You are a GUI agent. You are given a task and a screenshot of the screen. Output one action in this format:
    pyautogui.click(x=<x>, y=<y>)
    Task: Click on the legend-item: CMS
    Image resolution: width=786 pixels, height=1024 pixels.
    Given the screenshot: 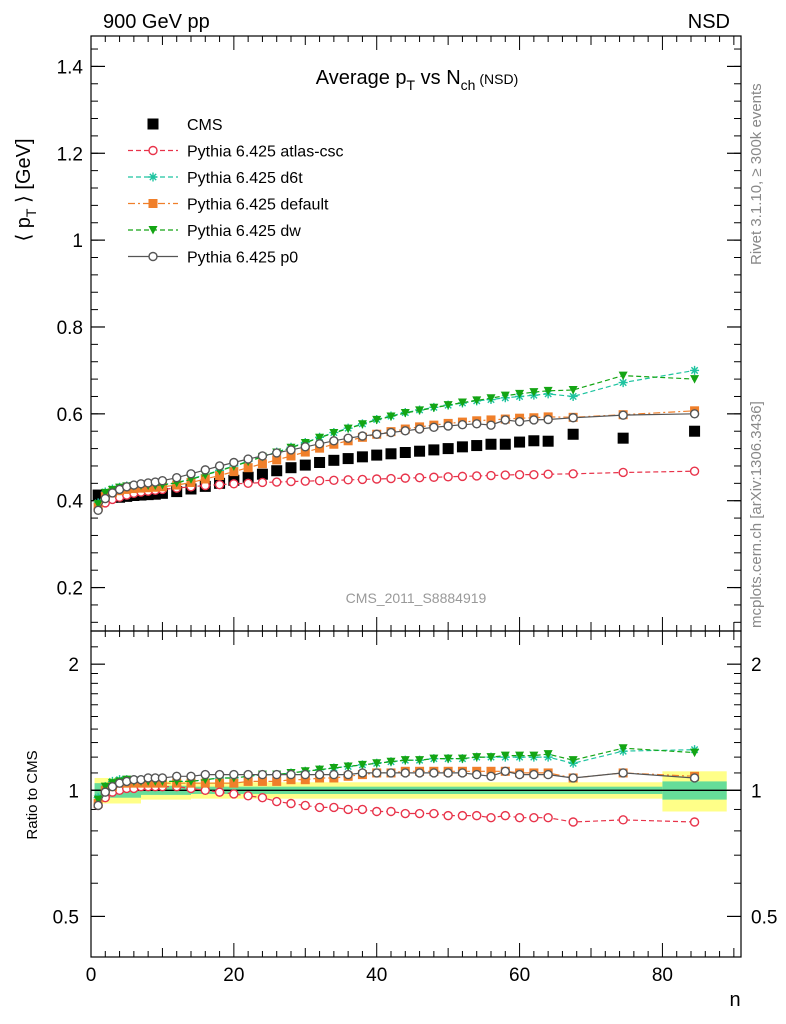 What is the action you would take?
    pyautogui.click(x=185, y=125)
    